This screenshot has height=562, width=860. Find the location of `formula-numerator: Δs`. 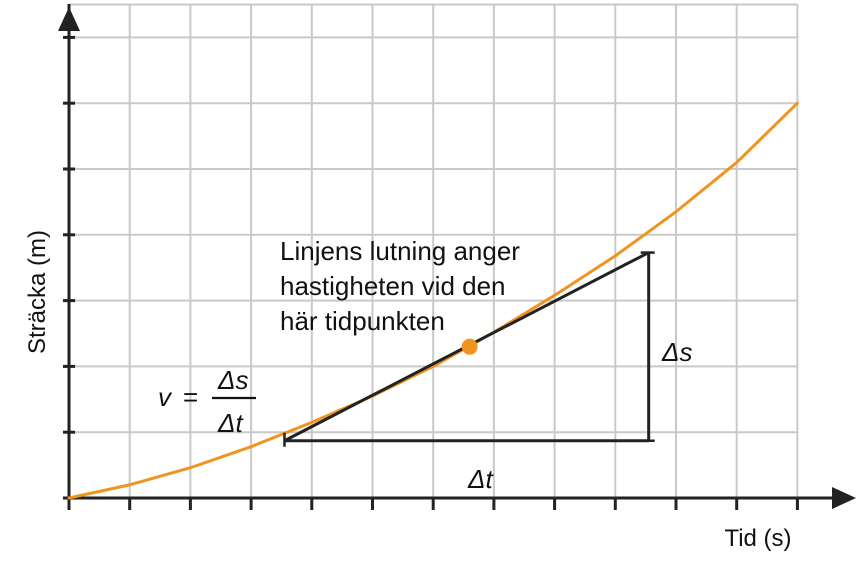

formula-numerator: Δs is located at coordinates (232, 380).